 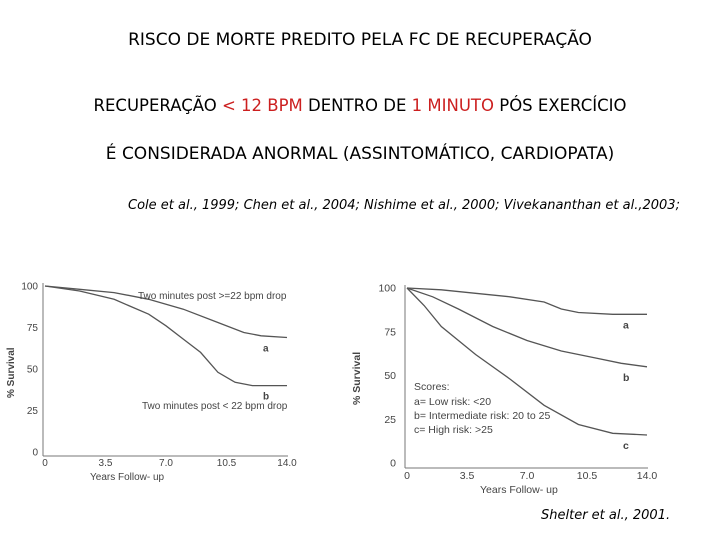 What do you see at coordinates (157, 105) in the screenshot?
I see `statement-part-1: RECUPERAÇÃO` at bounding box center [157, 105].